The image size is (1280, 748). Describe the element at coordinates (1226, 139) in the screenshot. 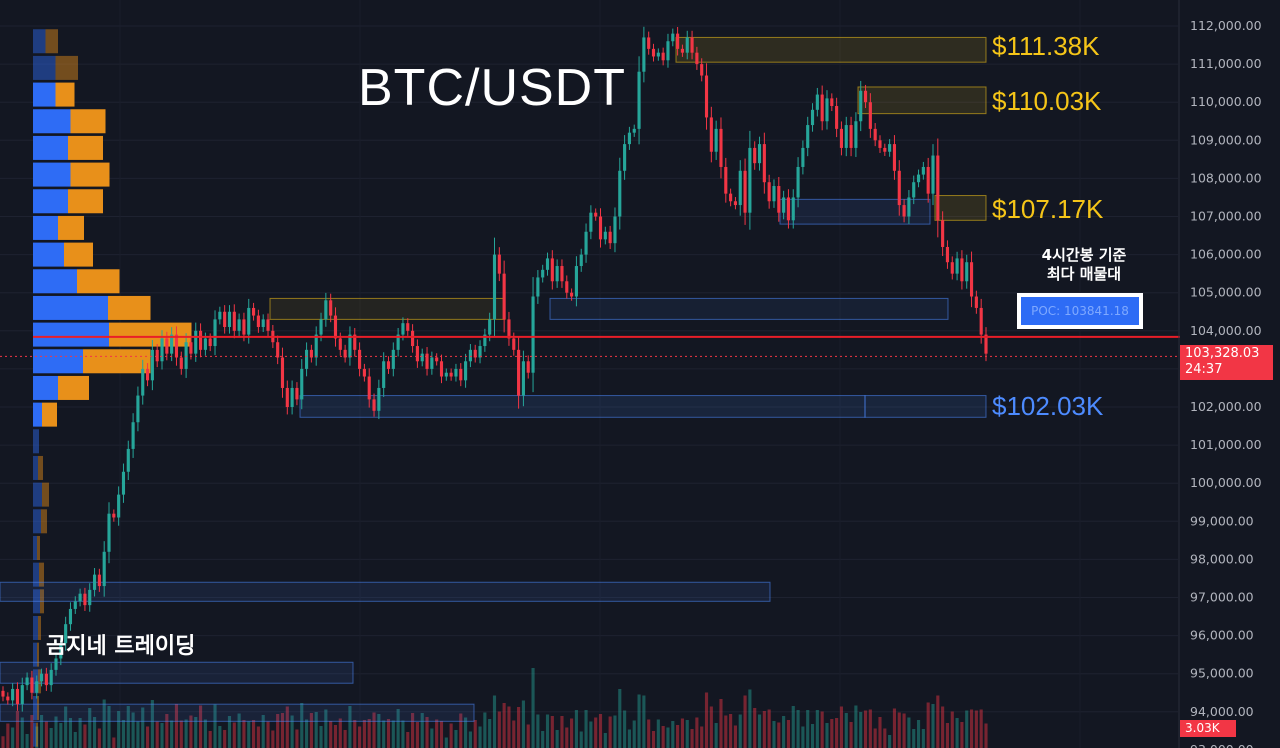

I see `y-tick-label: 109,000.00` at that location.